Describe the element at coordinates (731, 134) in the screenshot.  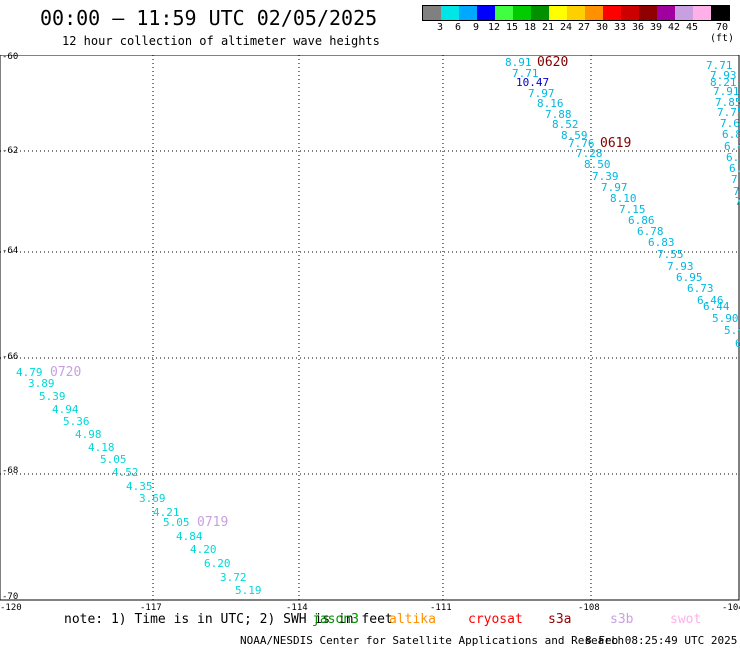
I see `swh-point-label: 6.8` at that location.